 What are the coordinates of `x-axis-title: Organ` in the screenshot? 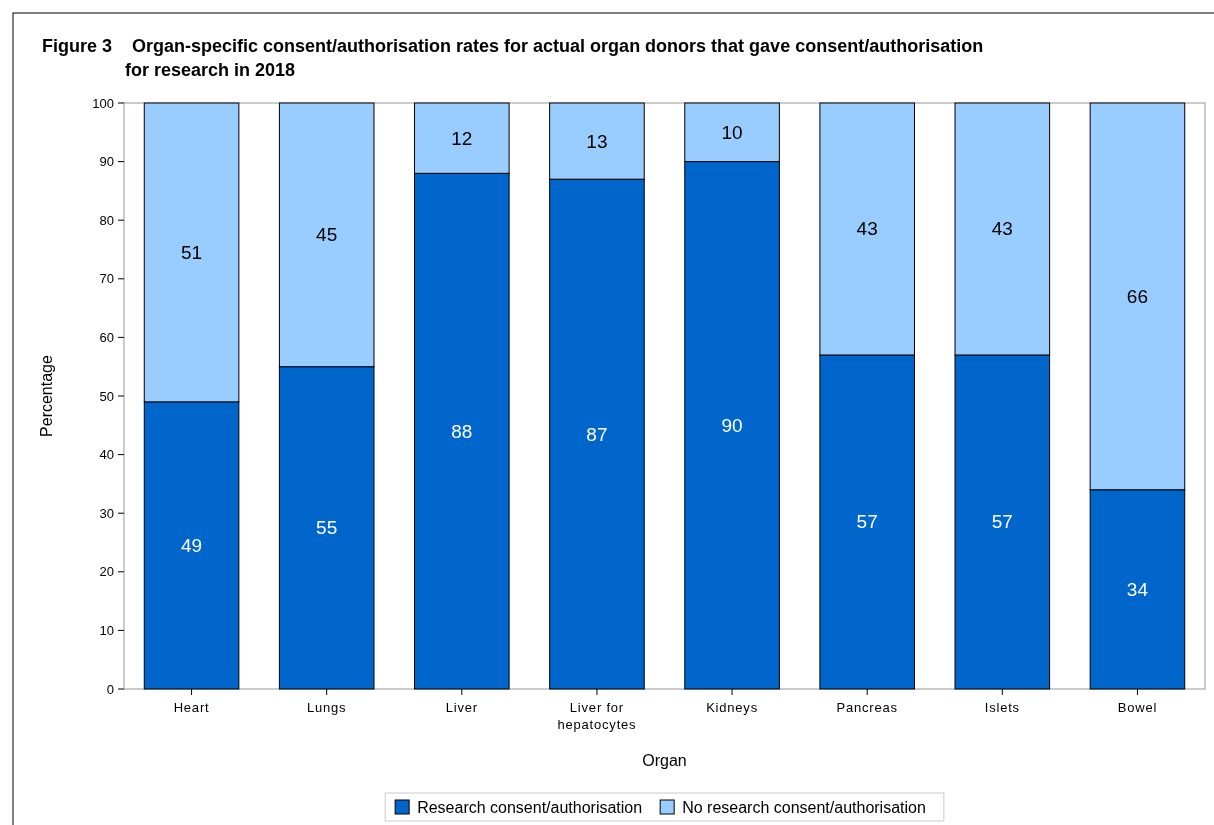 It's located at (664, 760).